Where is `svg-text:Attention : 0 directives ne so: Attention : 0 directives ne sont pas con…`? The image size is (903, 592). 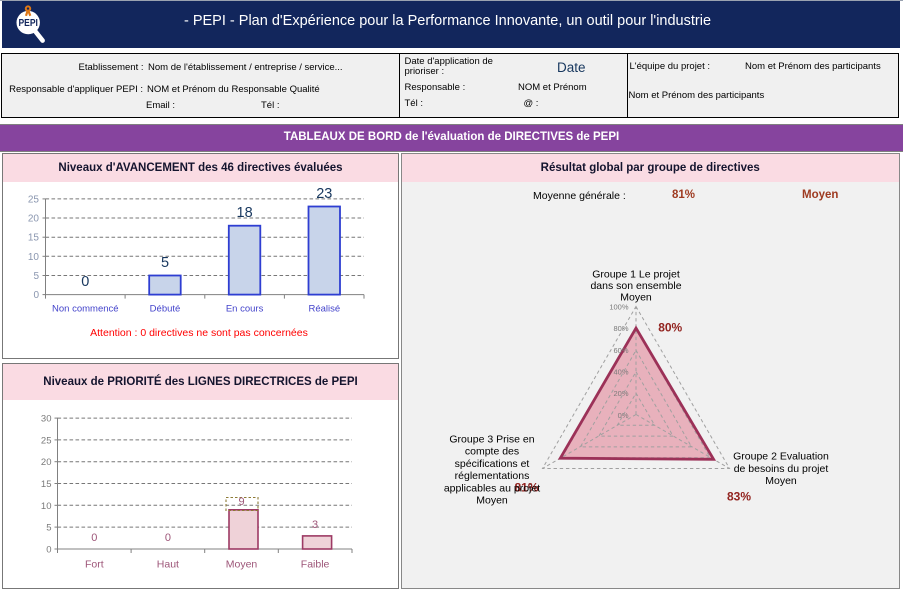
svg-text:Attention : 0 directives ne so: Attention : 0 directives ne sont pas con… is located at coordinates (199, 333).